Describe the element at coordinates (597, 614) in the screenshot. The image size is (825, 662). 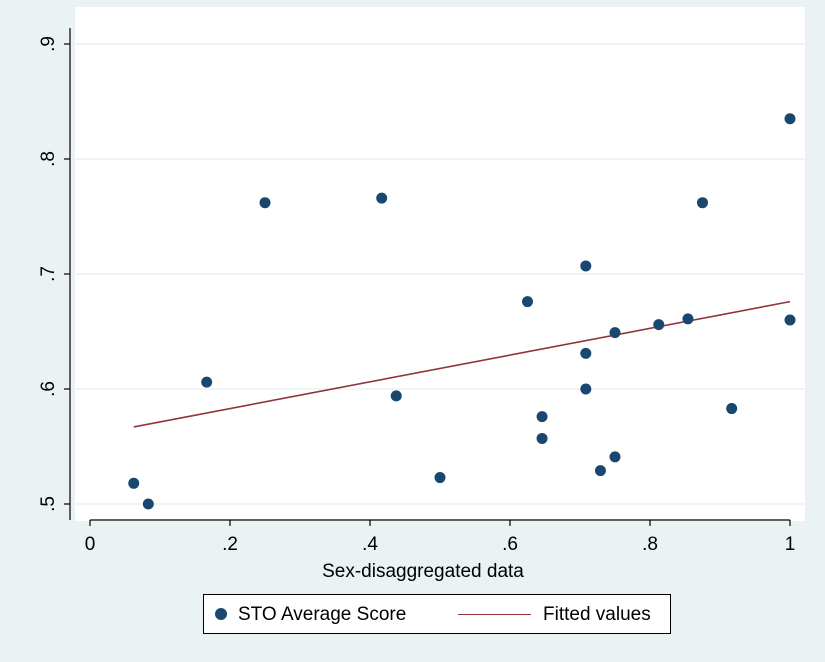
I see `legend-label-fitted: Fitted values` at that location.